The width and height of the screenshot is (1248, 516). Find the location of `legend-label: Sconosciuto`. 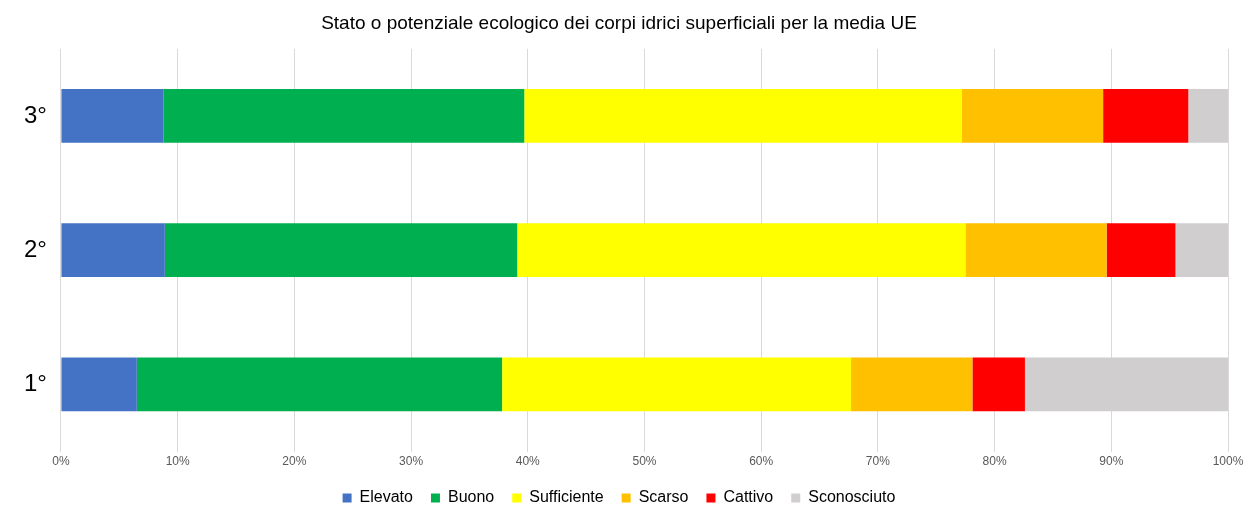

legend-label: Sconosciuto is located at coordinates (852, 497).